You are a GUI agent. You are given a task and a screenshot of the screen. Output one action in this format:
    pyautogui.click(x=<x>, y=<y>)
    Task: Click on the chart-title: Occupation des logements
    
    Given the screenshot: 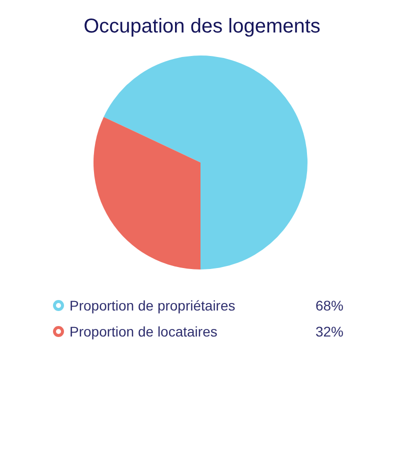 What is the action you would take?
    pyautogui.click(x=202, y=27)
    